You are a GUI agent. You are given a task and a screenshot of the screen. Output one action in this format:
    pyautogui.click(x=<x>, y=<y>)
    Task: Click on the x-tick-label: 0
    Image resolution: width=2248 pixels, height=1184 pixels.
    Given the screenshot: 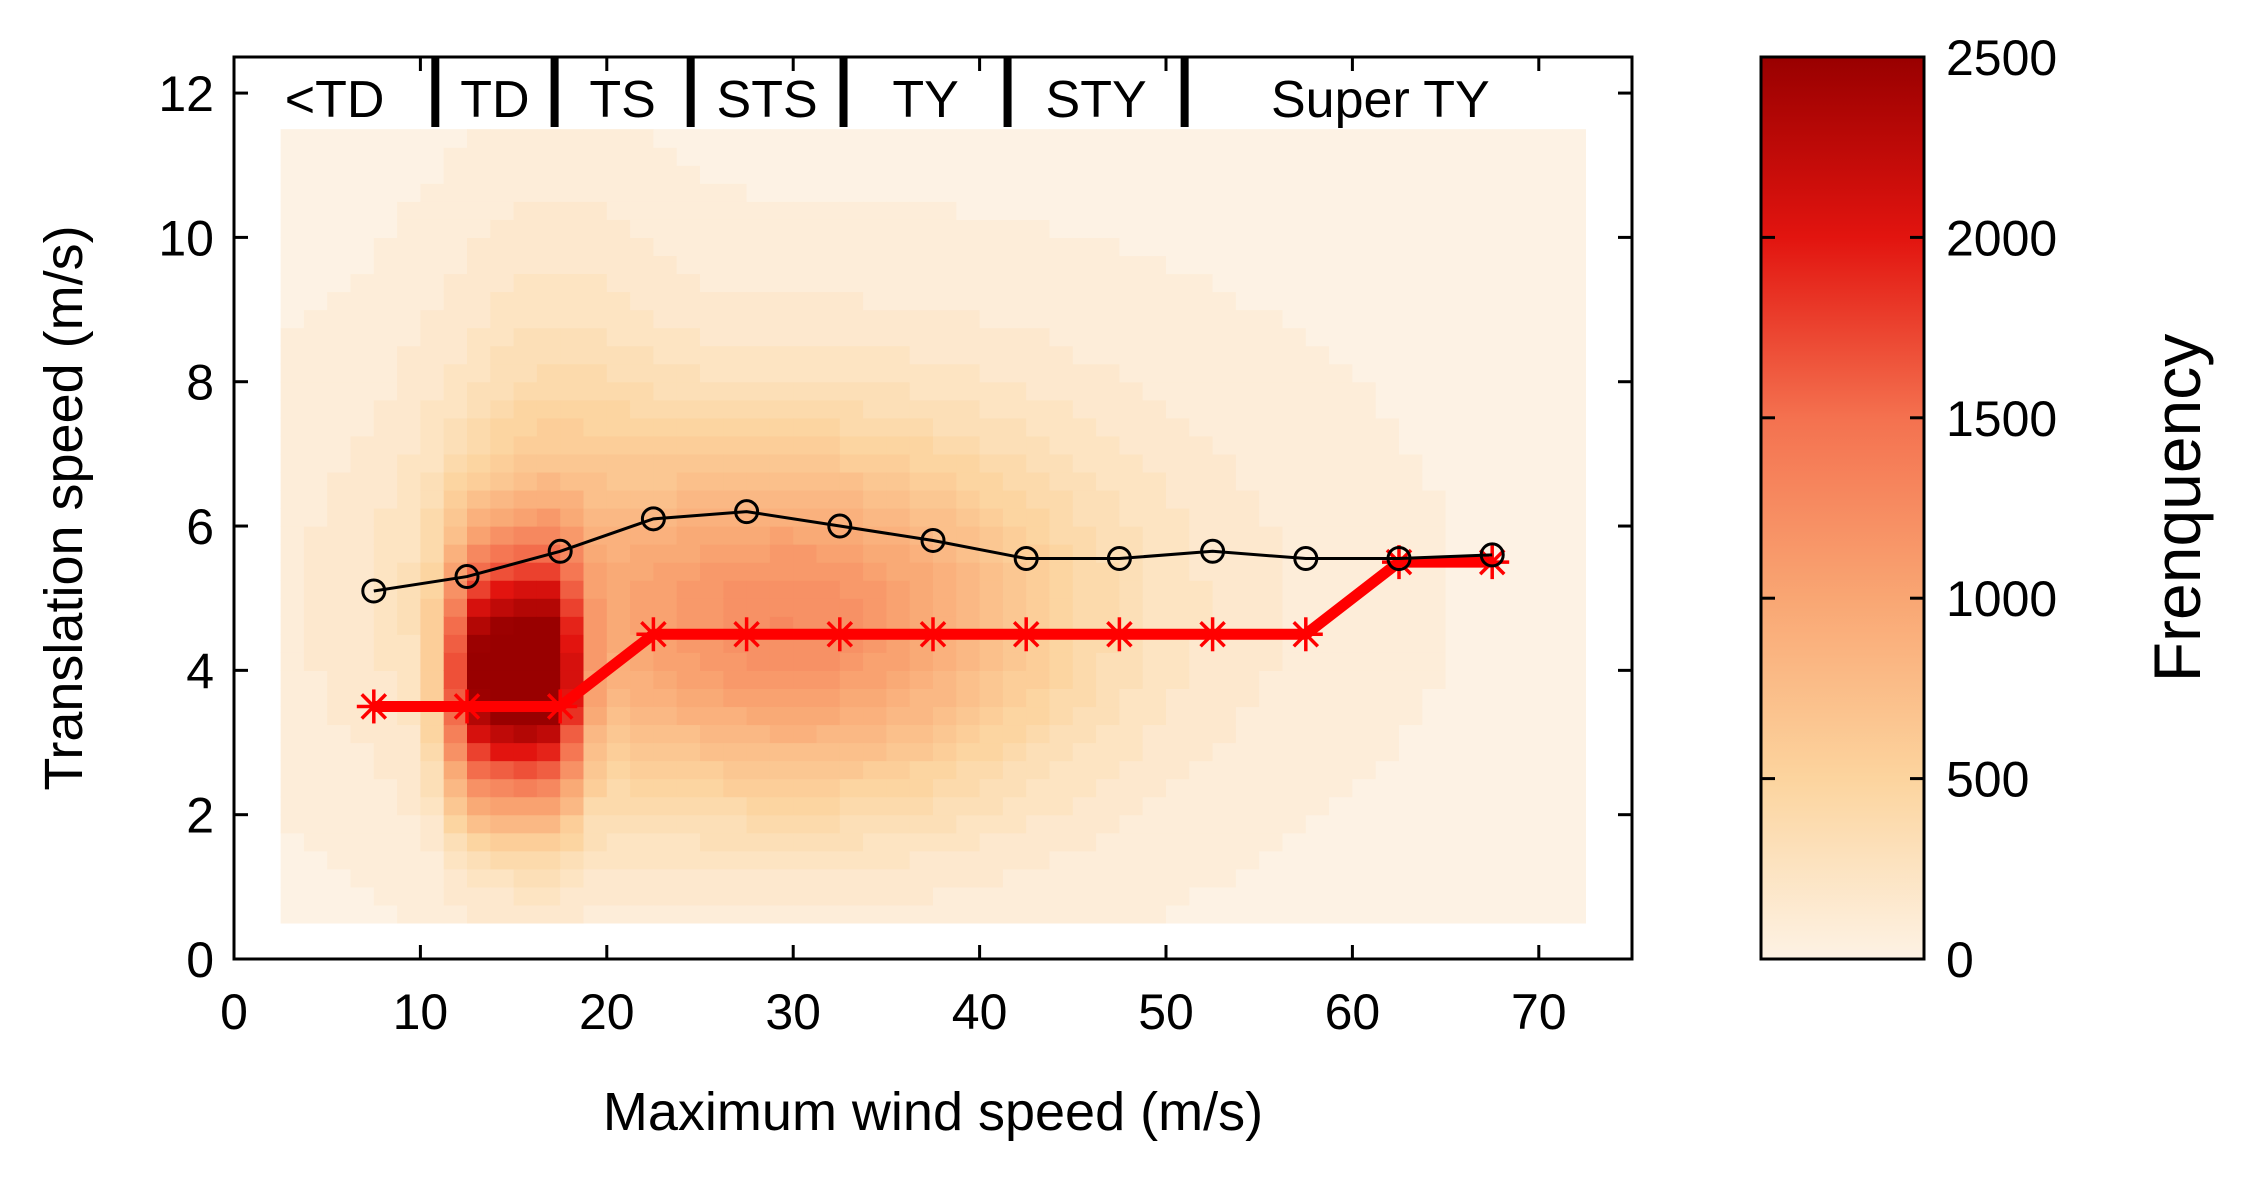 What is the action you would take?
    pyautogui.click(x=234, y=1012)
    